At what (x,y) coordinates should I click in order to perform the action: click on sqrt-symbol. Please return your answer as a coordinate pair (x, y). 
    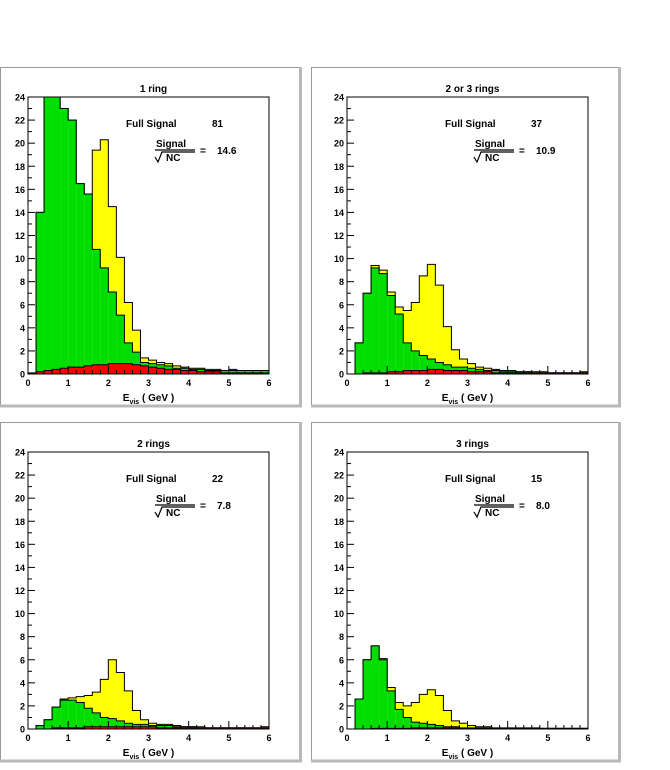
    Looking at the image, I should click on (174, 512).